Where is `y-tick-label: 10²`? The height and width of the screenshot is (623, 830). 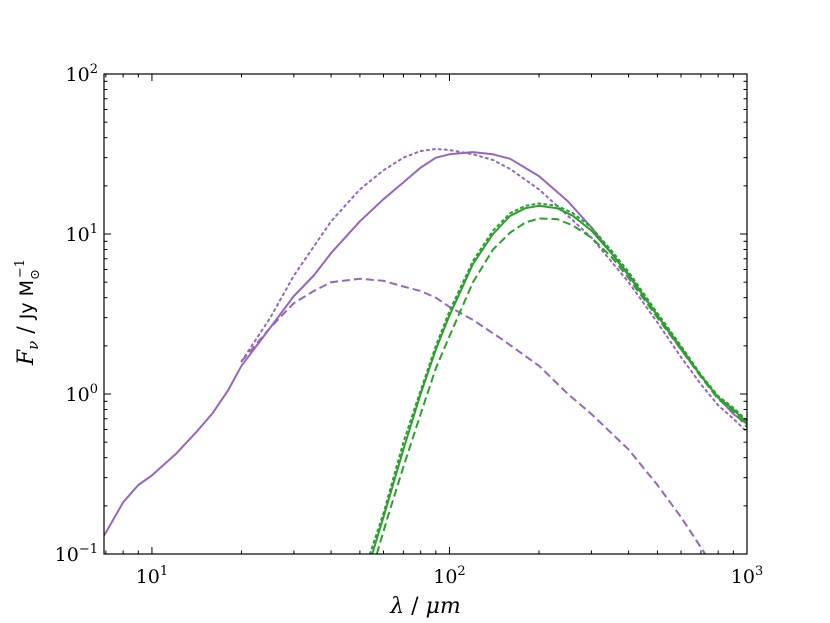
y-tick-label: 10² is located at coordinates (82, 74).